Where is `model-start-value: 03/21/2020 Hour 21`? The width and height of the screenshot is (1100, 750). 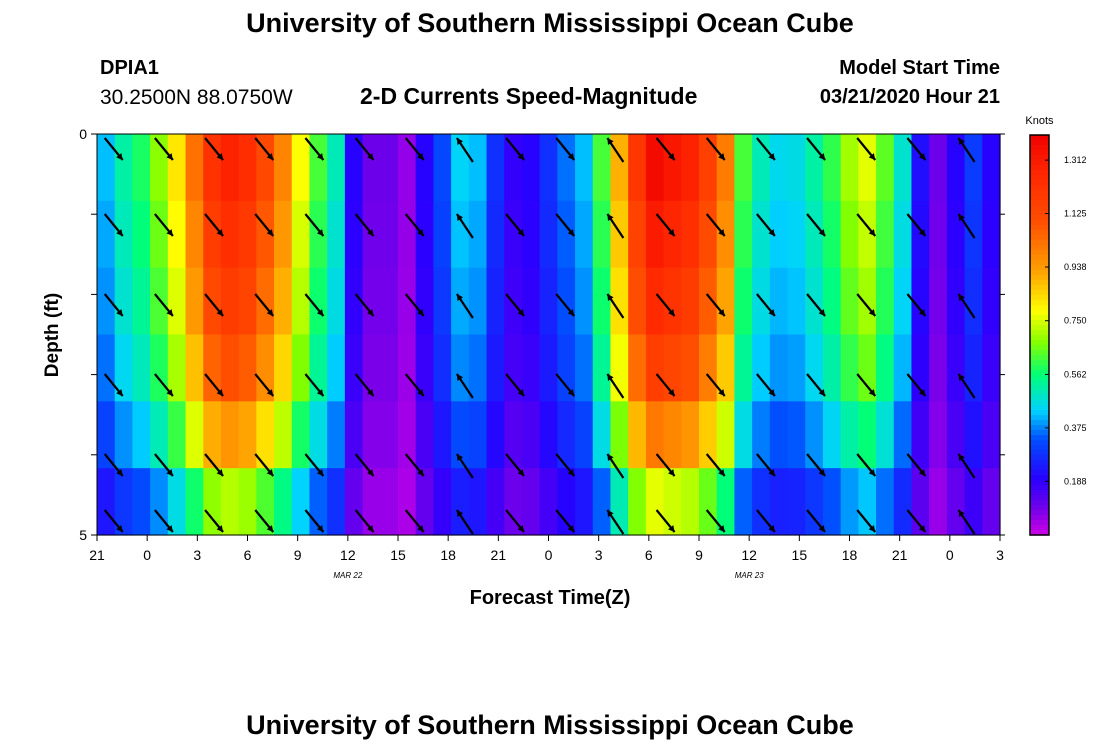
model-start-value: 03/21/2020 Hour 21 is located at coordinates (909, 97).